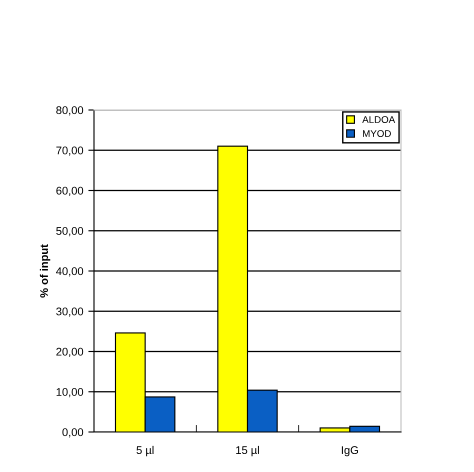 The image size is (474, 472). Describe the element at coordinates (70, 393) in the screenshot. I see `y-tick-label: 10,00` at that location.